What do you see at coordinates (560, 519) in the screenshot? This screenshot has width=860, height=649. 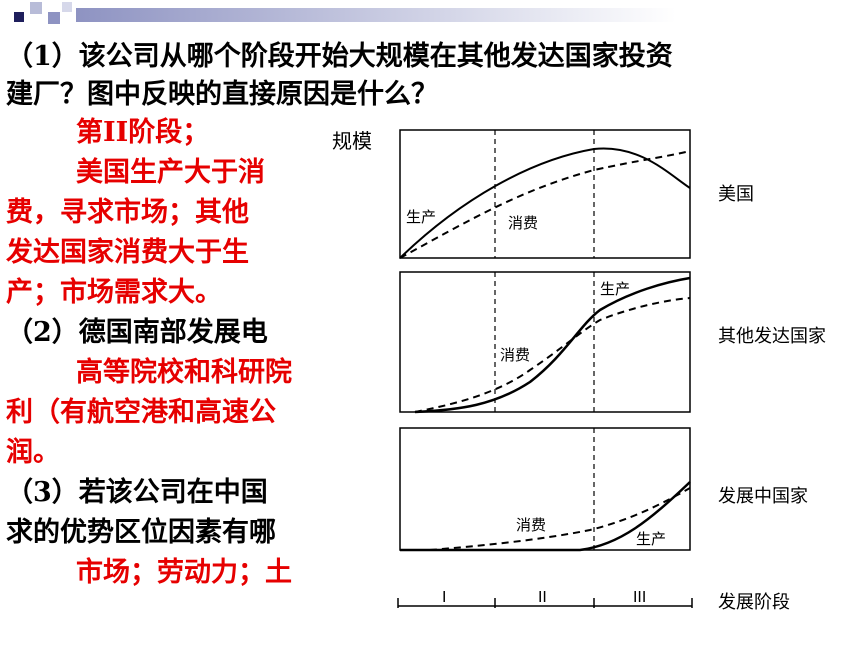 I see `panel-developing-consumption-line` at bounding box center [560, 519].